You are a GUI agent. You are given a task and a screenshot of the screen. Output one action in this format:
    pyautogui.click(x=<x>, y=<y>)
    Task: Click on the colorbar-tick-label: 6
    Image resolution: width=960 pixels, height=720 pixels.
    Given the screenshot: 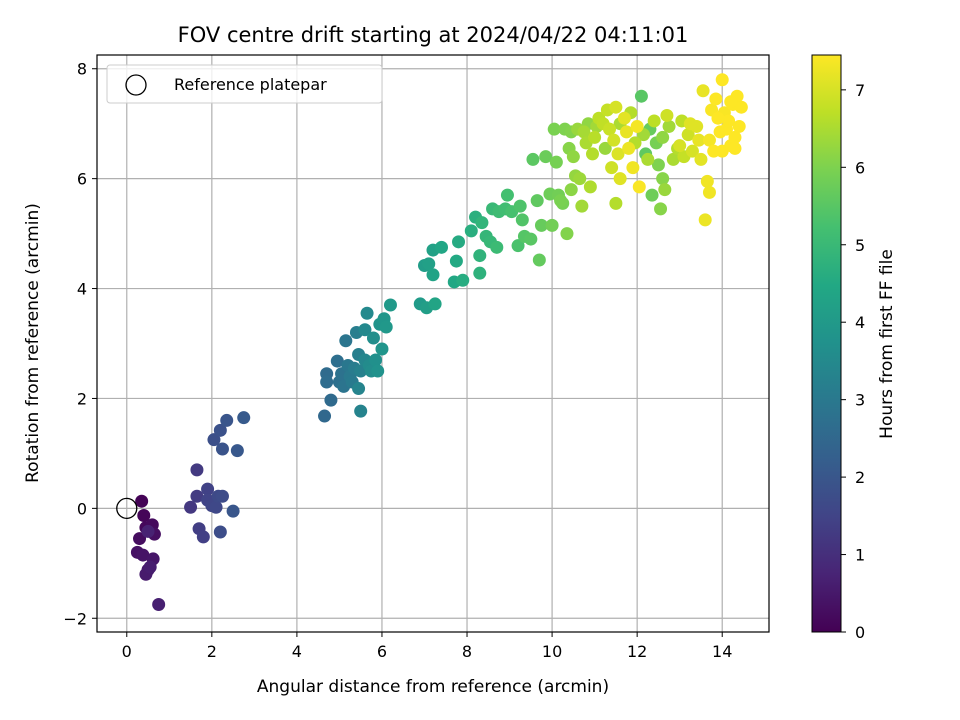 What is the action you would take?
    pyautogui.click(x=860, y=167)
    